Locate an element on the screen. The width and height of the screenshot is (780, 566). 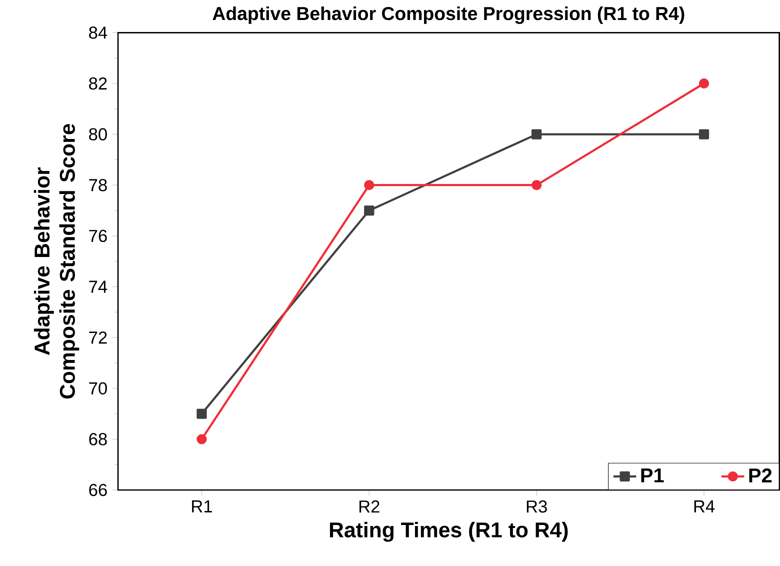
y-tick-label: 76 is located at coordinates (98, 236).